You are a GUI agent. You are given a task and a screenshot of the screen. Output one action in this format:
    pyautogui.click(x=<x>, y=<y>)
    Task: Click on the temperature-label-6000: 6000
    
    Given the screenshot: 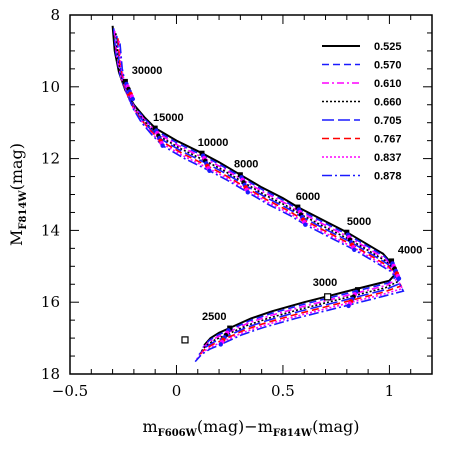 What is the action you would take?
    pyautogui.click(x=308, y=197)
    